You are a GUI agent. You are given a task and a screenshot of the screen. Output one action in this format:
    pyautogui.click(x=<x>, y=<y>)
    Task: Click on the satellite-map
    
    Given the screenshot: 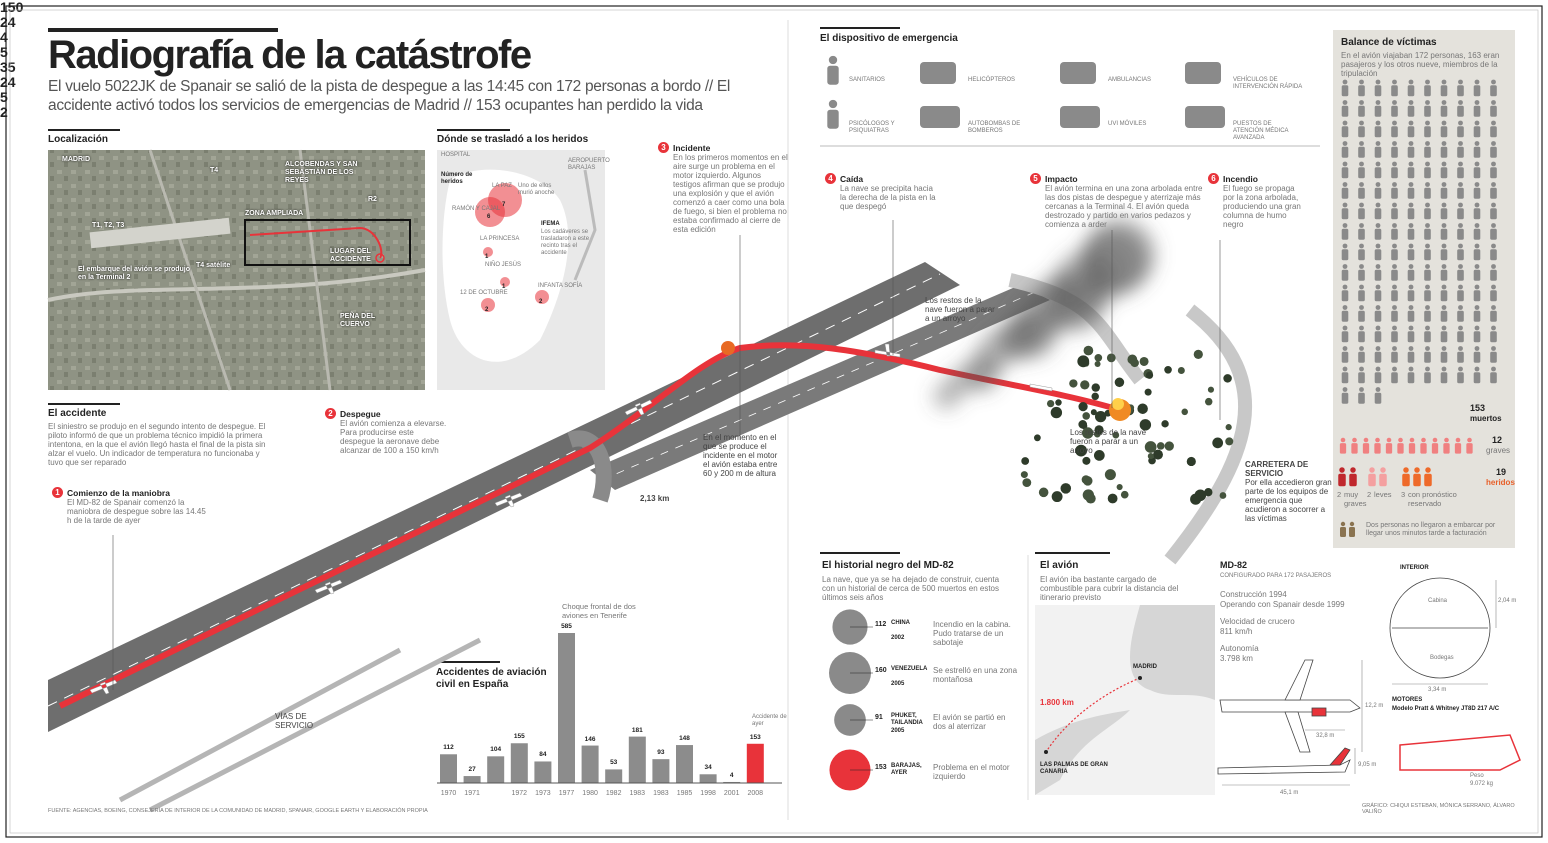 What is the action you would take?
    pyautogui.click(x=236, y=270)
    